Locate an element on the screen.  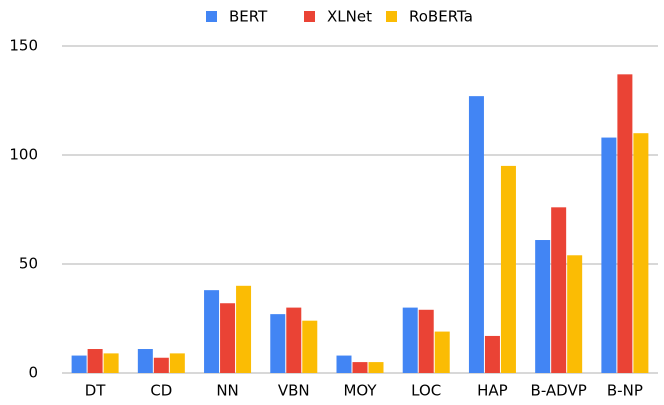
y-tick-label: 50 is located at coordinates (28, 264).